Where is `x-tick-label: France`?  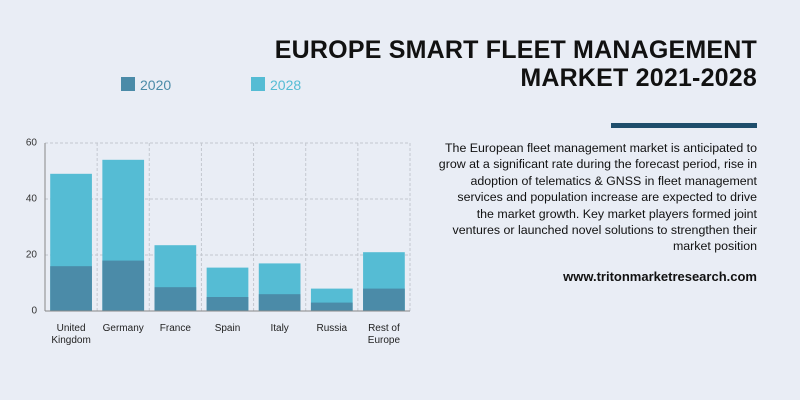 x-tick-label: France is located at coordinates (175, 328).